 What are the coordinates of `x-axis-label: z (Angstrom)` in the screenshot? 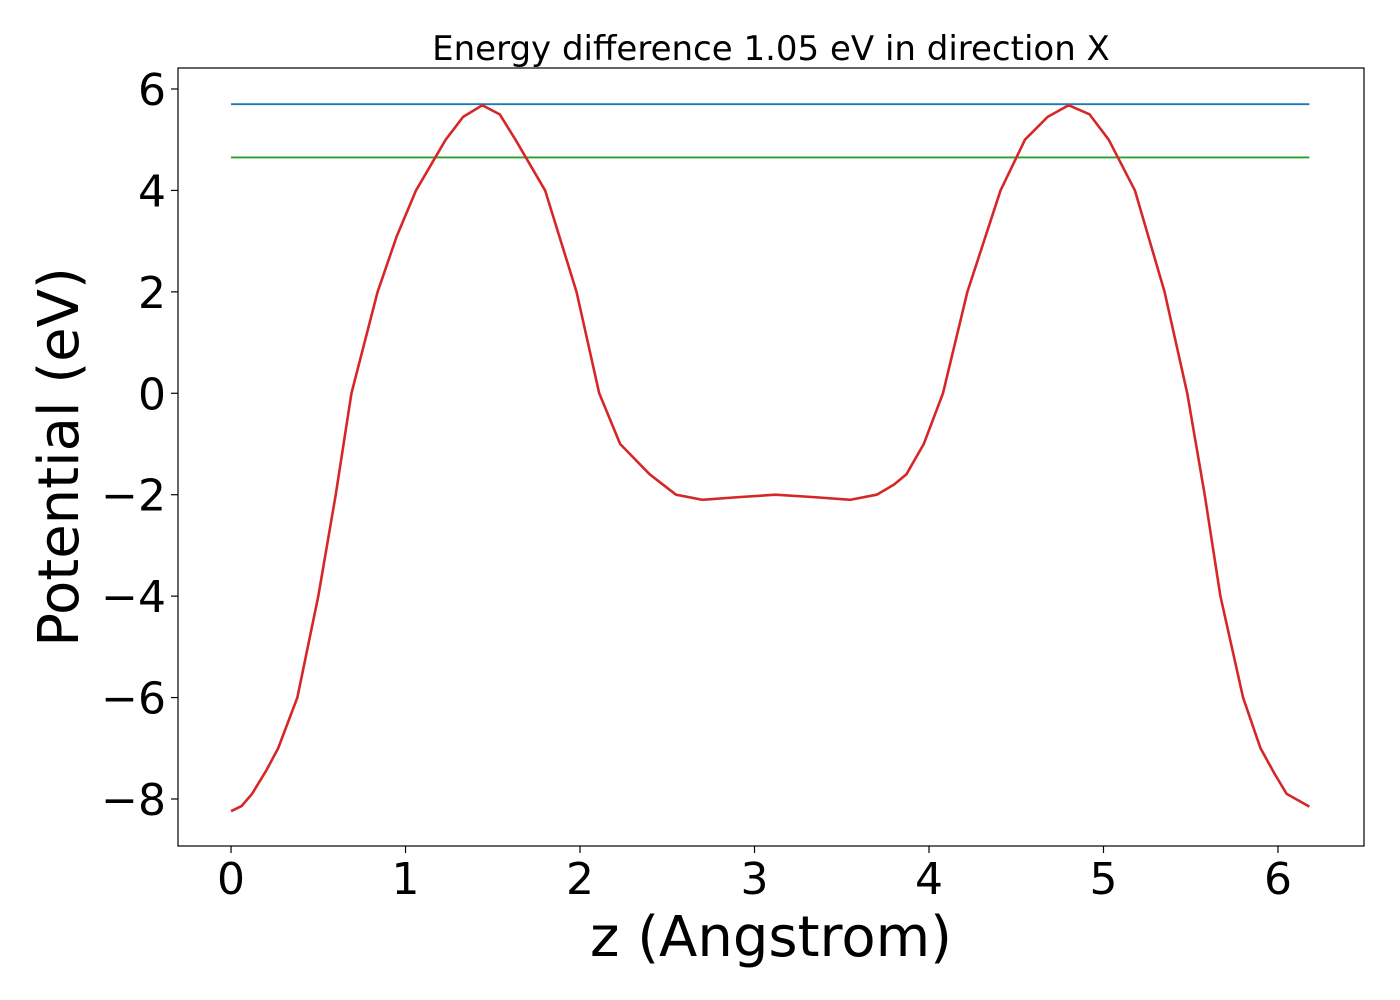 It's located at (771, 937).